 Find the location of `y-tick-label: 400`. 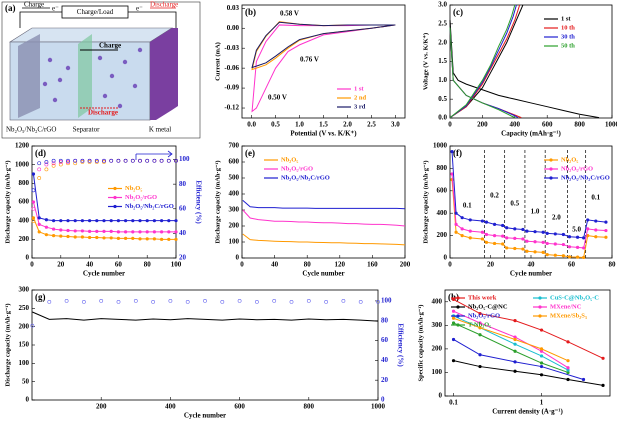

y-tick-label: 400 is located at coordinates (234, 194).